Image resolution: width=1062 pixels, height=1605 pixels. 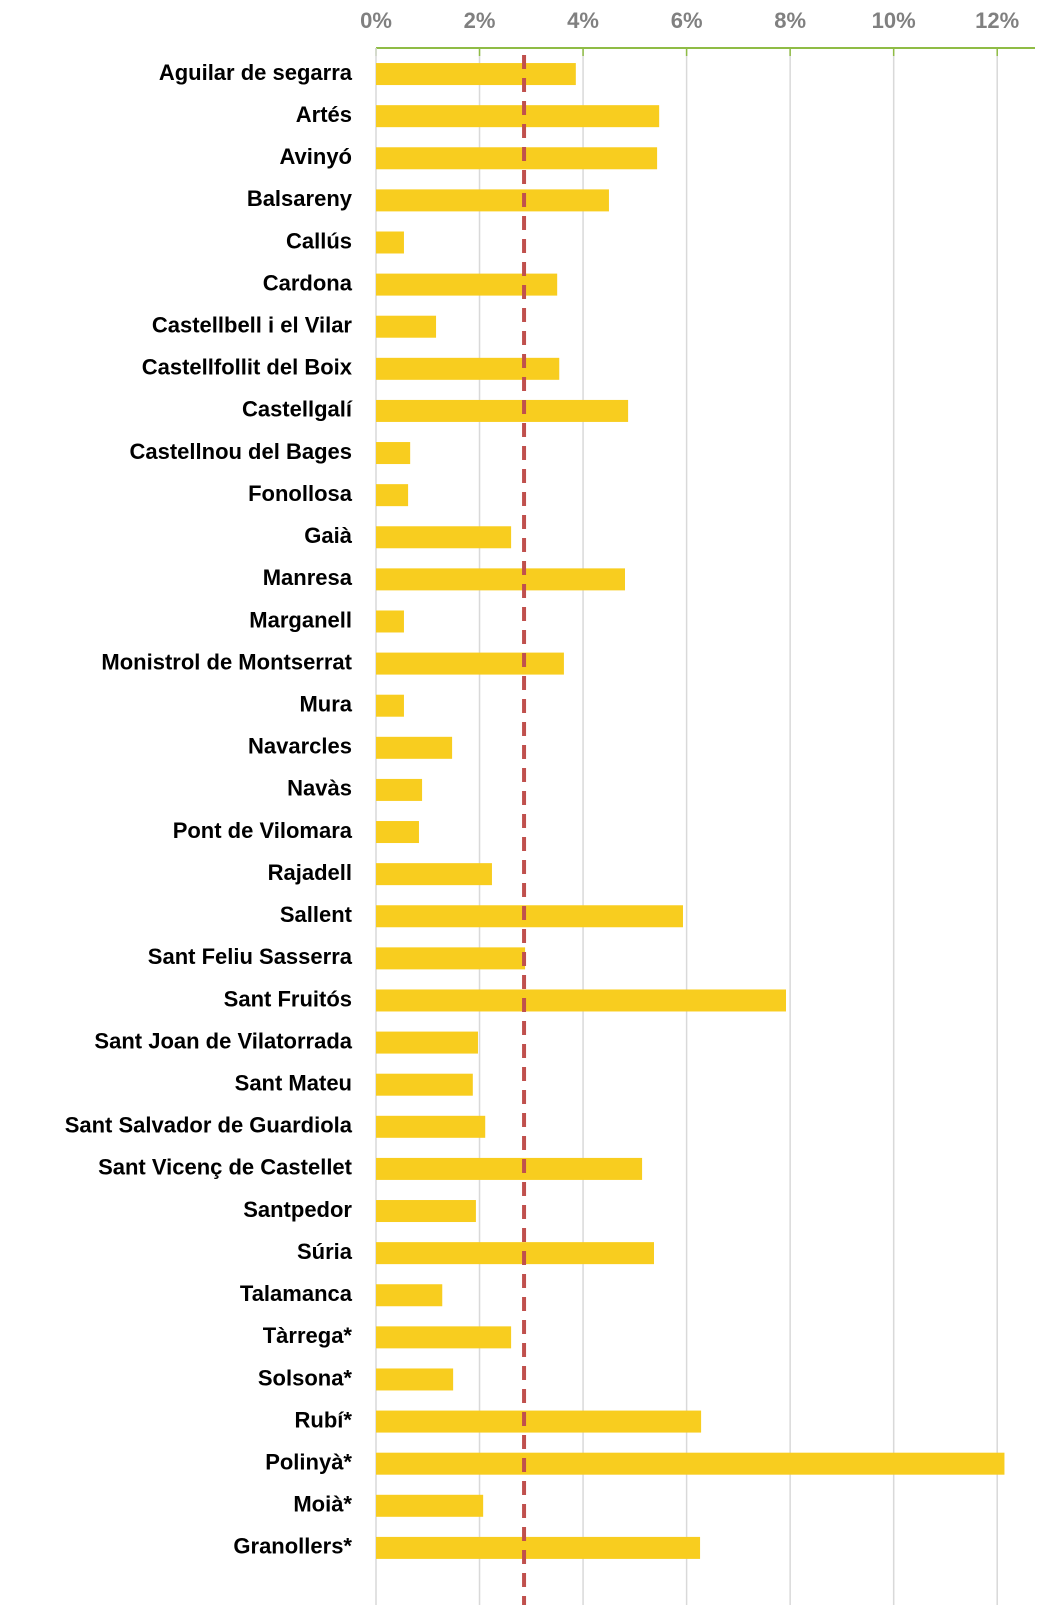 I want to click on category-label: Sant Mateu, so click(x=293, y=1083).